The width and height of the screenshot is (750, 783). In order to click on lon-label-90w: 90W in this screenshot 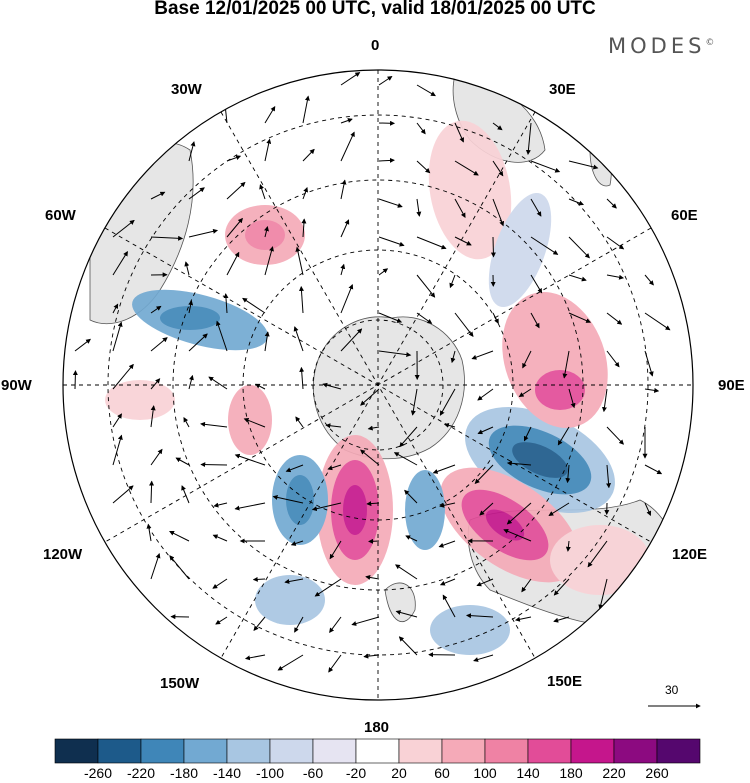, I will do `click(16, 385)`.